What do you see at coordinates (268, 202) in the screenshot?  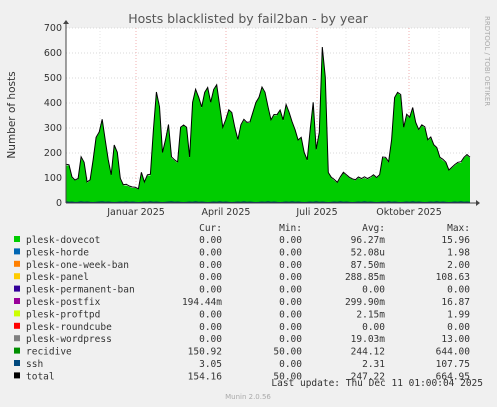 I see `series-line-ssh` at bounding box center [268, 202].